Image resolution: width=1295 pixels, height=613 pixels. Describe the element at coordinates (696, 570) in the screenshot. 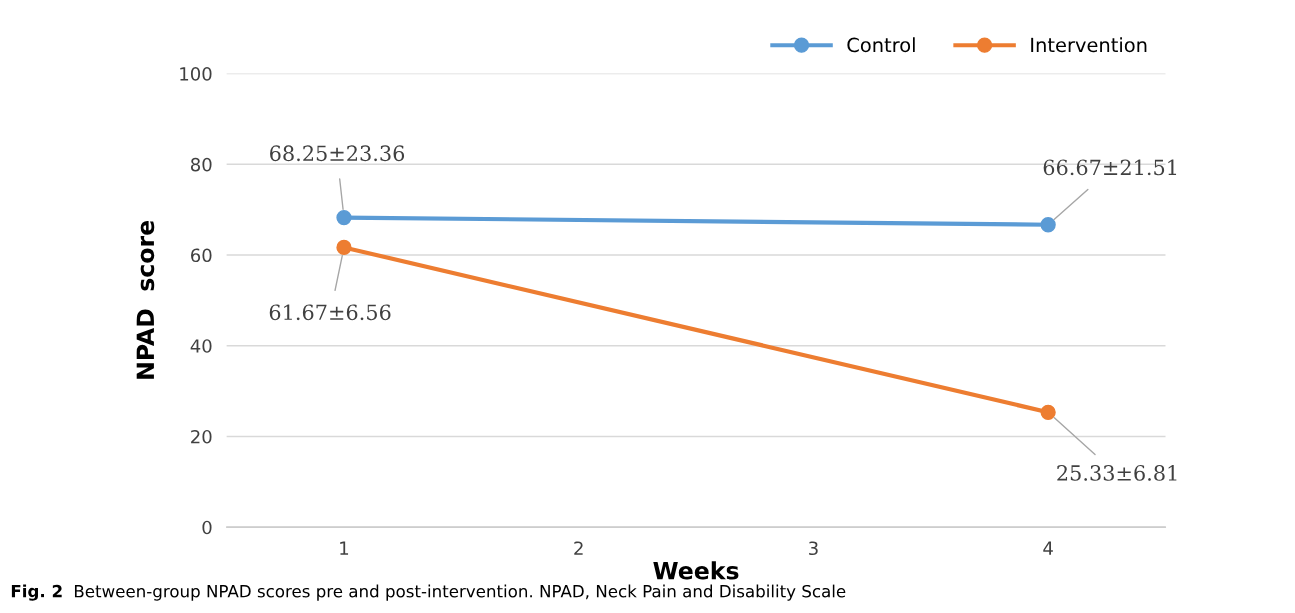

I see `x-axis-title: Weeks` at that location.